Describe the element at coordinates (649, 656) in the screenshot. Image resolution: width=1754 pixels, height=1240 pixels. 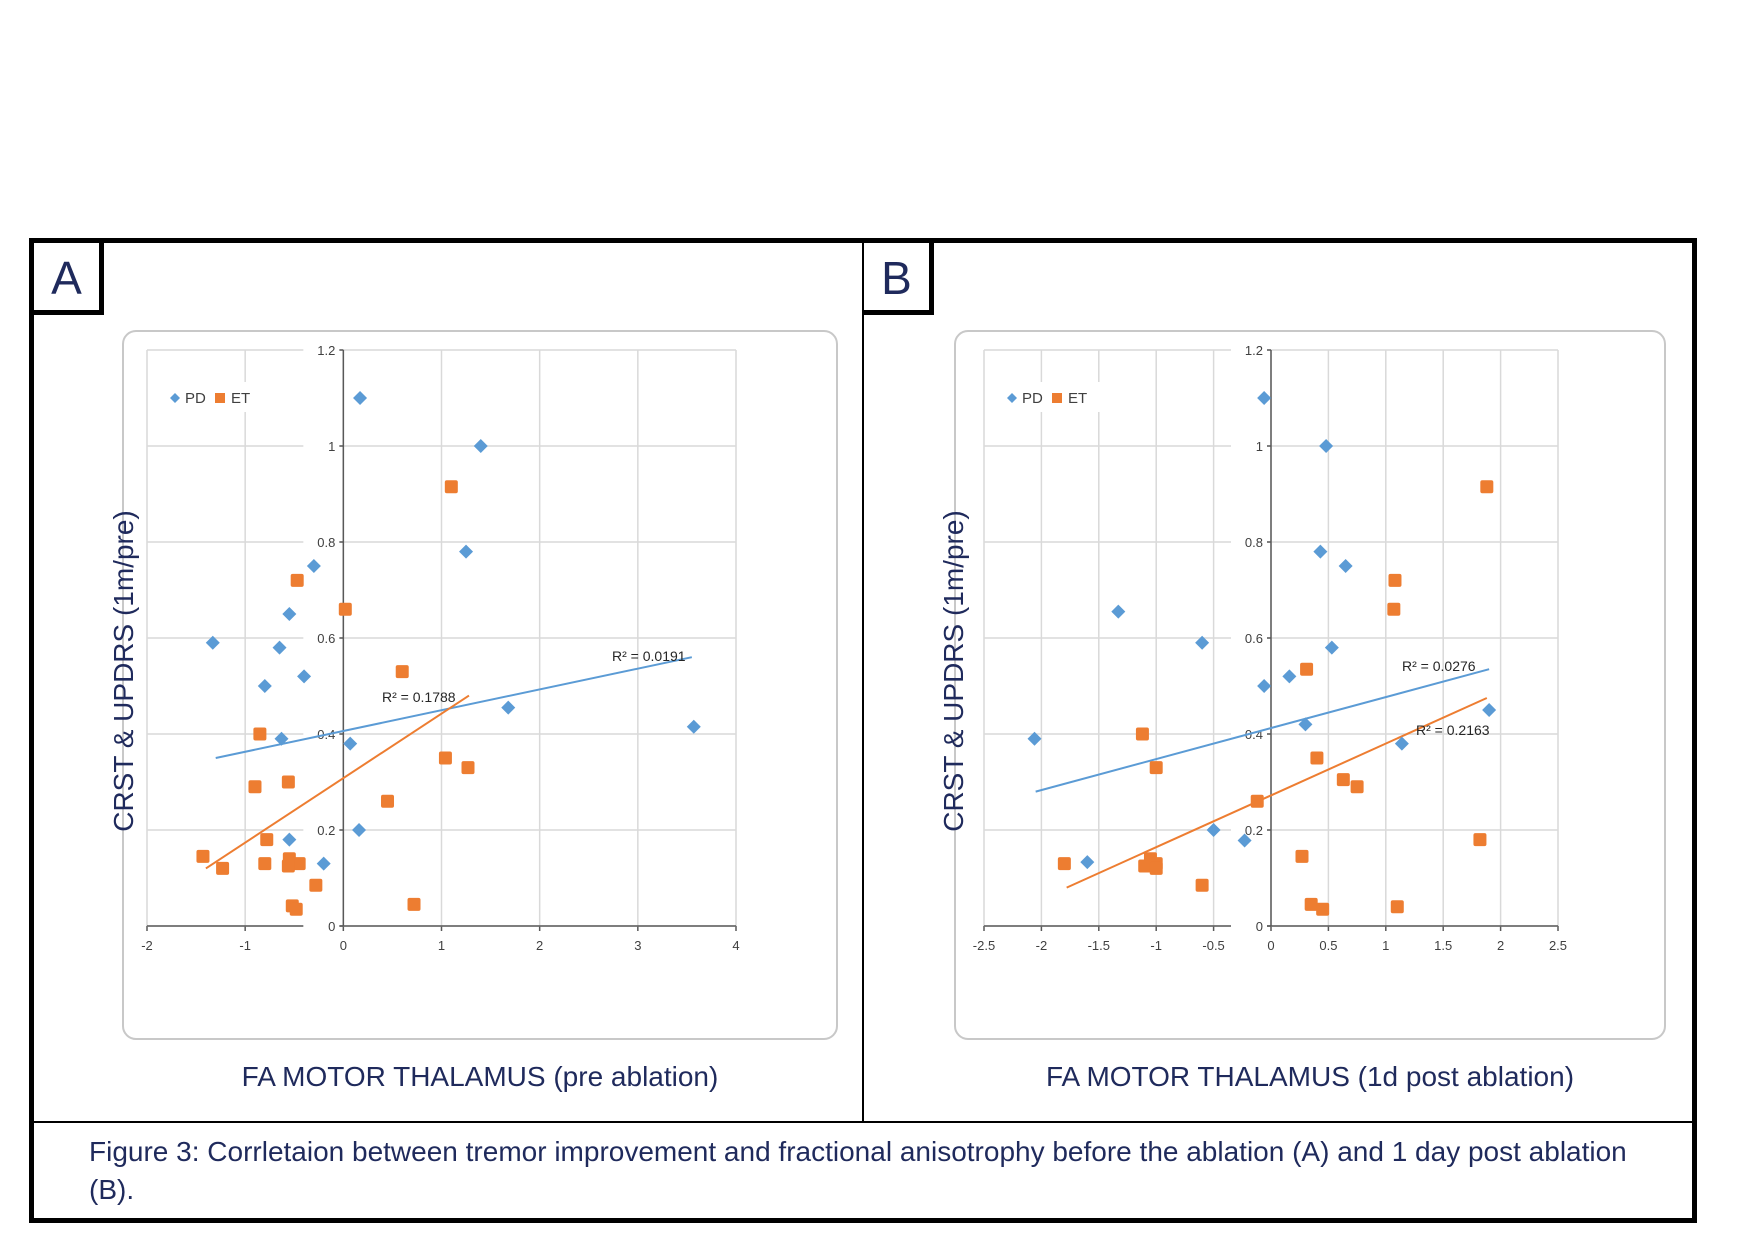
I see `panel-a-pd-r2-label: R² = 0.0191` at that location.